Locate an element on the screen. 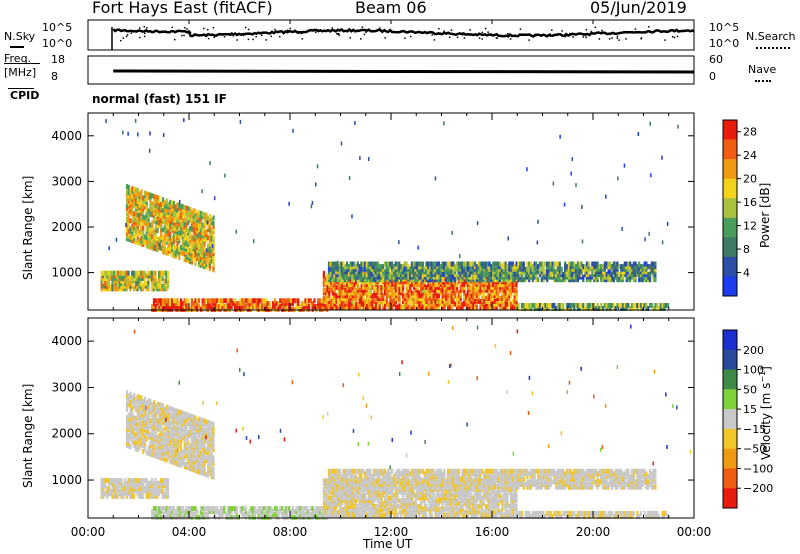 The image size is (800, 554). ytick-label: 4000 is located at coordinates (66, 136).